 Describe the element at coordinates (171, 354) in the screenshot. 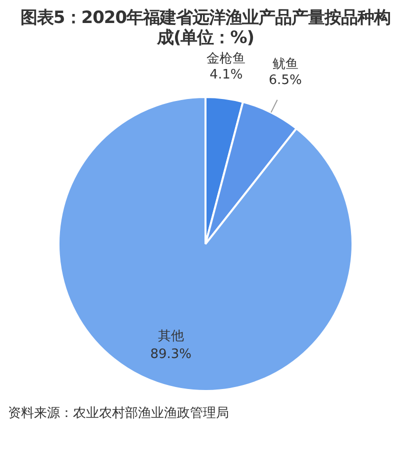

I see `data-label: 89.3%` at that location.